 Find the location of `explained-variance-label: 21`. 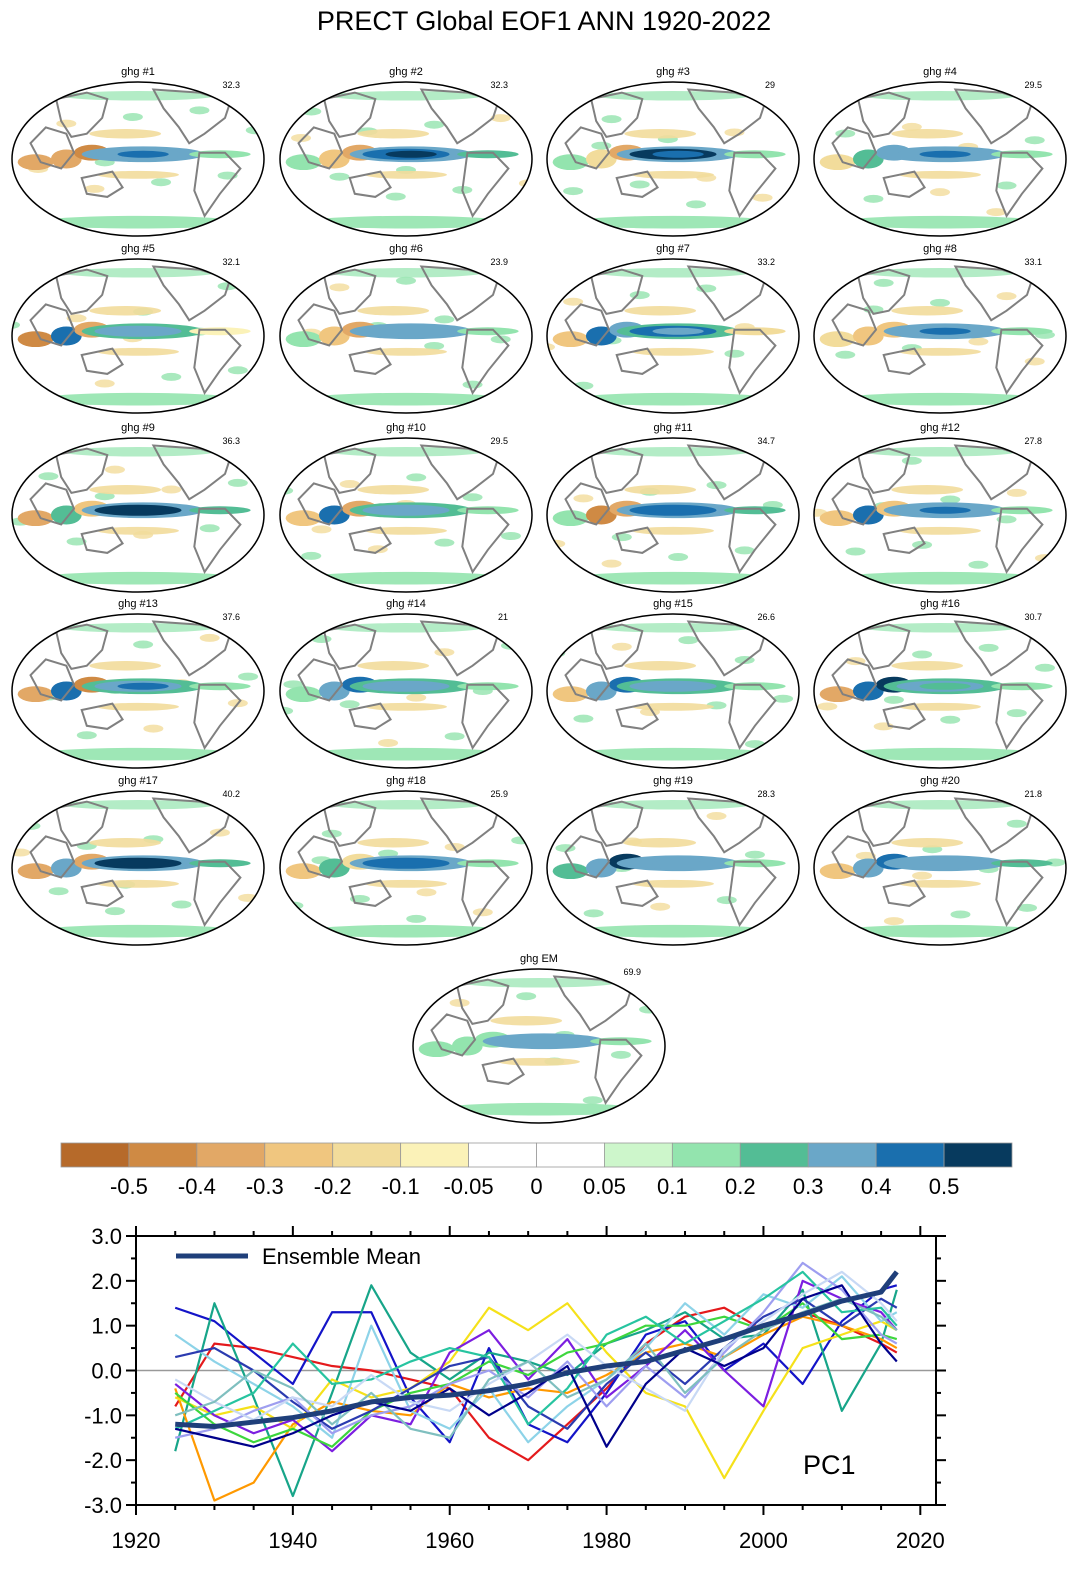

explained-variance-label: 21 is located at coordinates (502, 617).